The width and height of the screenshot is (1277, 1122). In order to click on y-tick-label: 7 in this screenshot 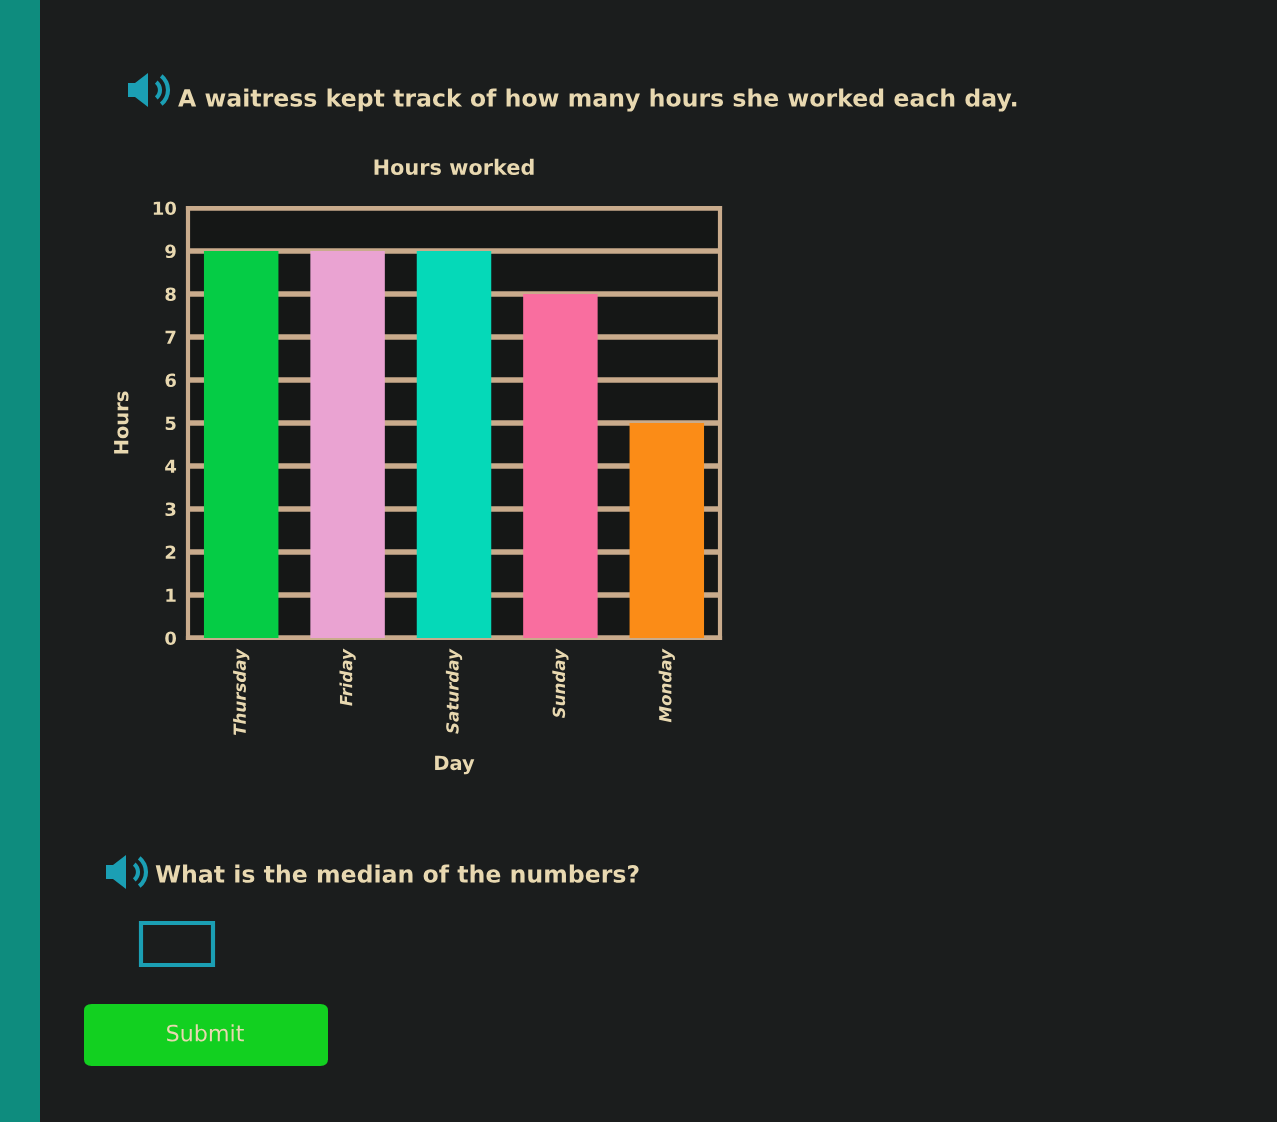, I will do `click(170, 337)`.